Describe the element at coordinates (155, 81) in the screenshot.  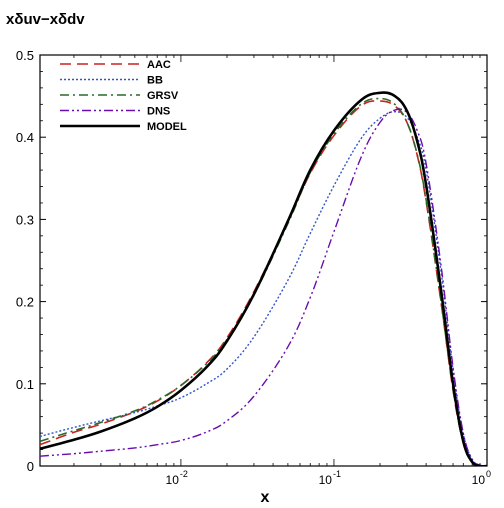
I see `legend-label: BB` at that location.